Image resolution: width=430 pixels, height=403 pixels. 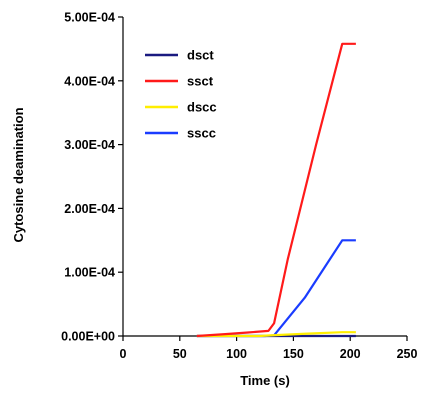 What do you see at coordinates (89, 273) in the screenshot?
I see `y-tick-label: 1.00E-04` at bounding box center [89, 273].